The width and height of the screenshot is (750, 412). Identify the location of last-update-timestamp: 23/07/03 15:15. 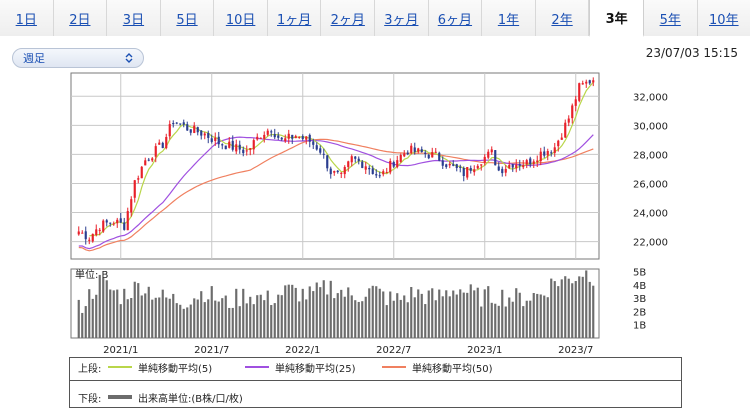
(691, 53).